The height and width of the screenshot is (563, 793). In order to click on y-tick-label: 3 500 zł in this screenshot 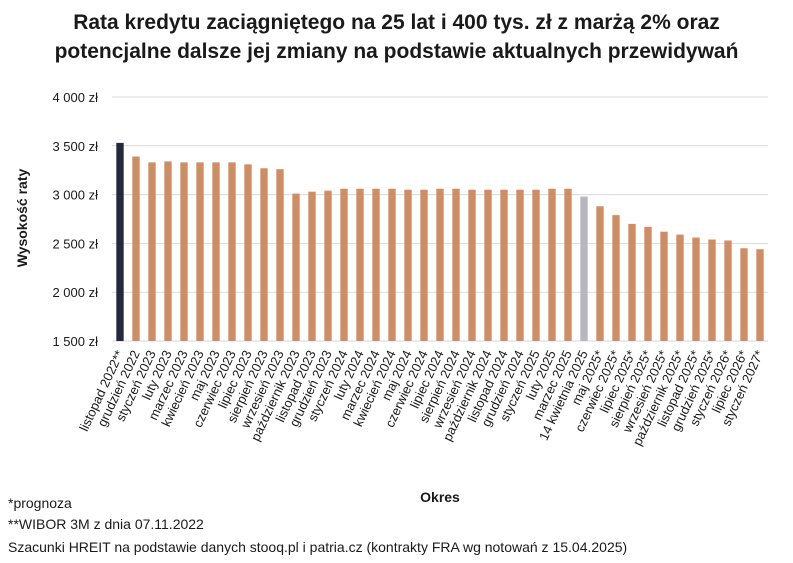, I will do `click(75, 146)`.